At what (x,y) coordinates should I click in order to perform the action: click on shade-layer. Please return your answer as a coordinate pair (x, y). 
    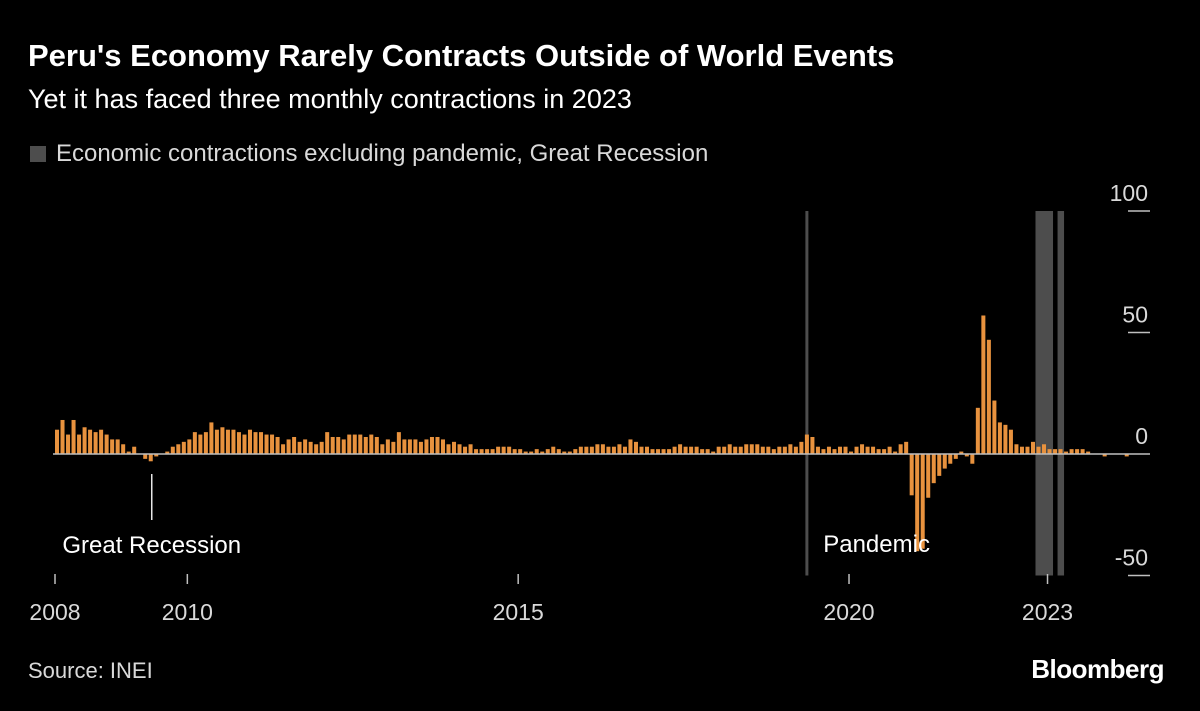
    Looking at the image, I should click on (935, 393).